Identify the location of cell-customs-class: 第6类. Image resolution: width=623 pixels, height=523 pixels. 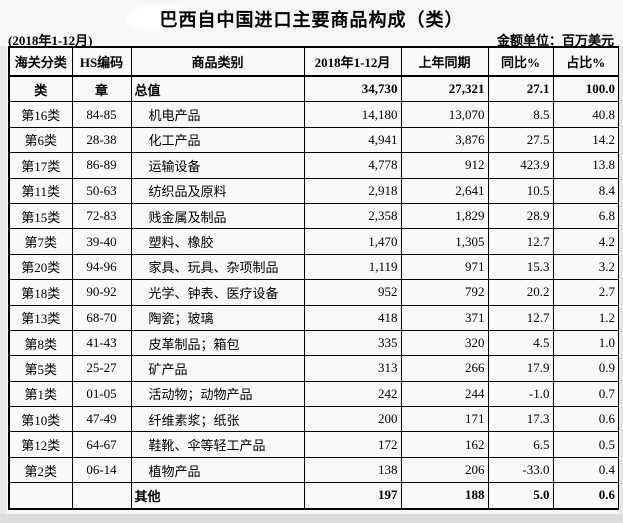
(40, 140).